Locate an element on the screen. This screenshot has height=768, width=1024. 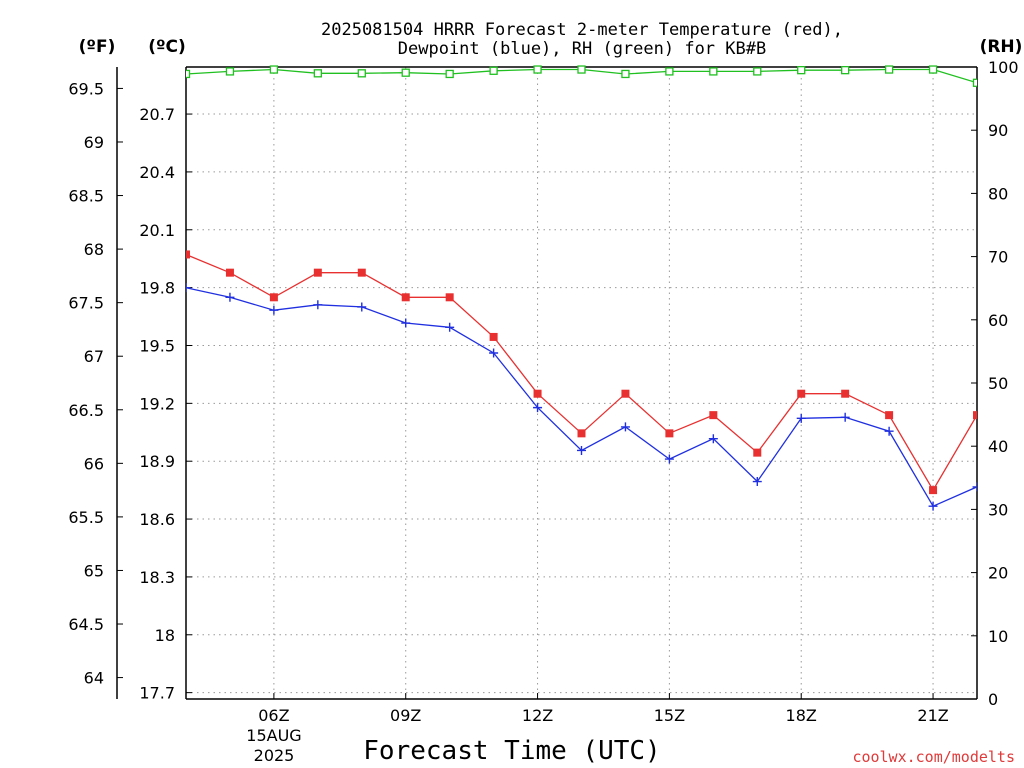
celsius-tick-label: 20.7 is located at coordinates (157, 114).